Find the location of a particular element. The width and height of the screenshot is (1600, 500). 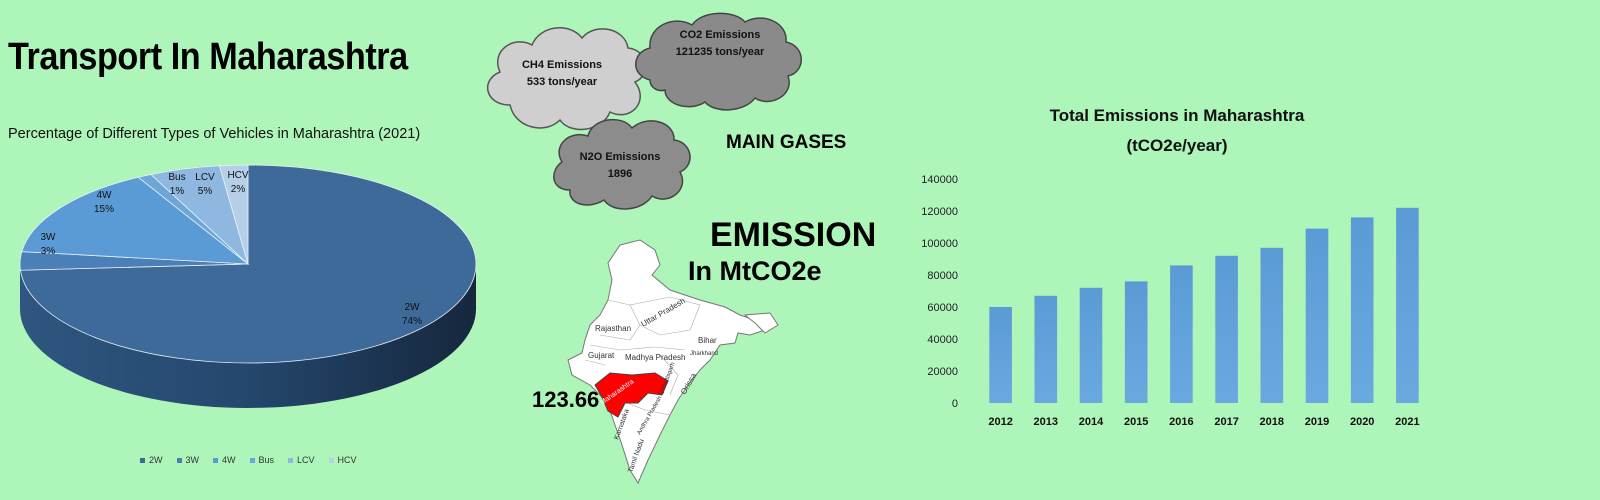

pie-value-lcv: 5% is located at coordinates (205, 191).